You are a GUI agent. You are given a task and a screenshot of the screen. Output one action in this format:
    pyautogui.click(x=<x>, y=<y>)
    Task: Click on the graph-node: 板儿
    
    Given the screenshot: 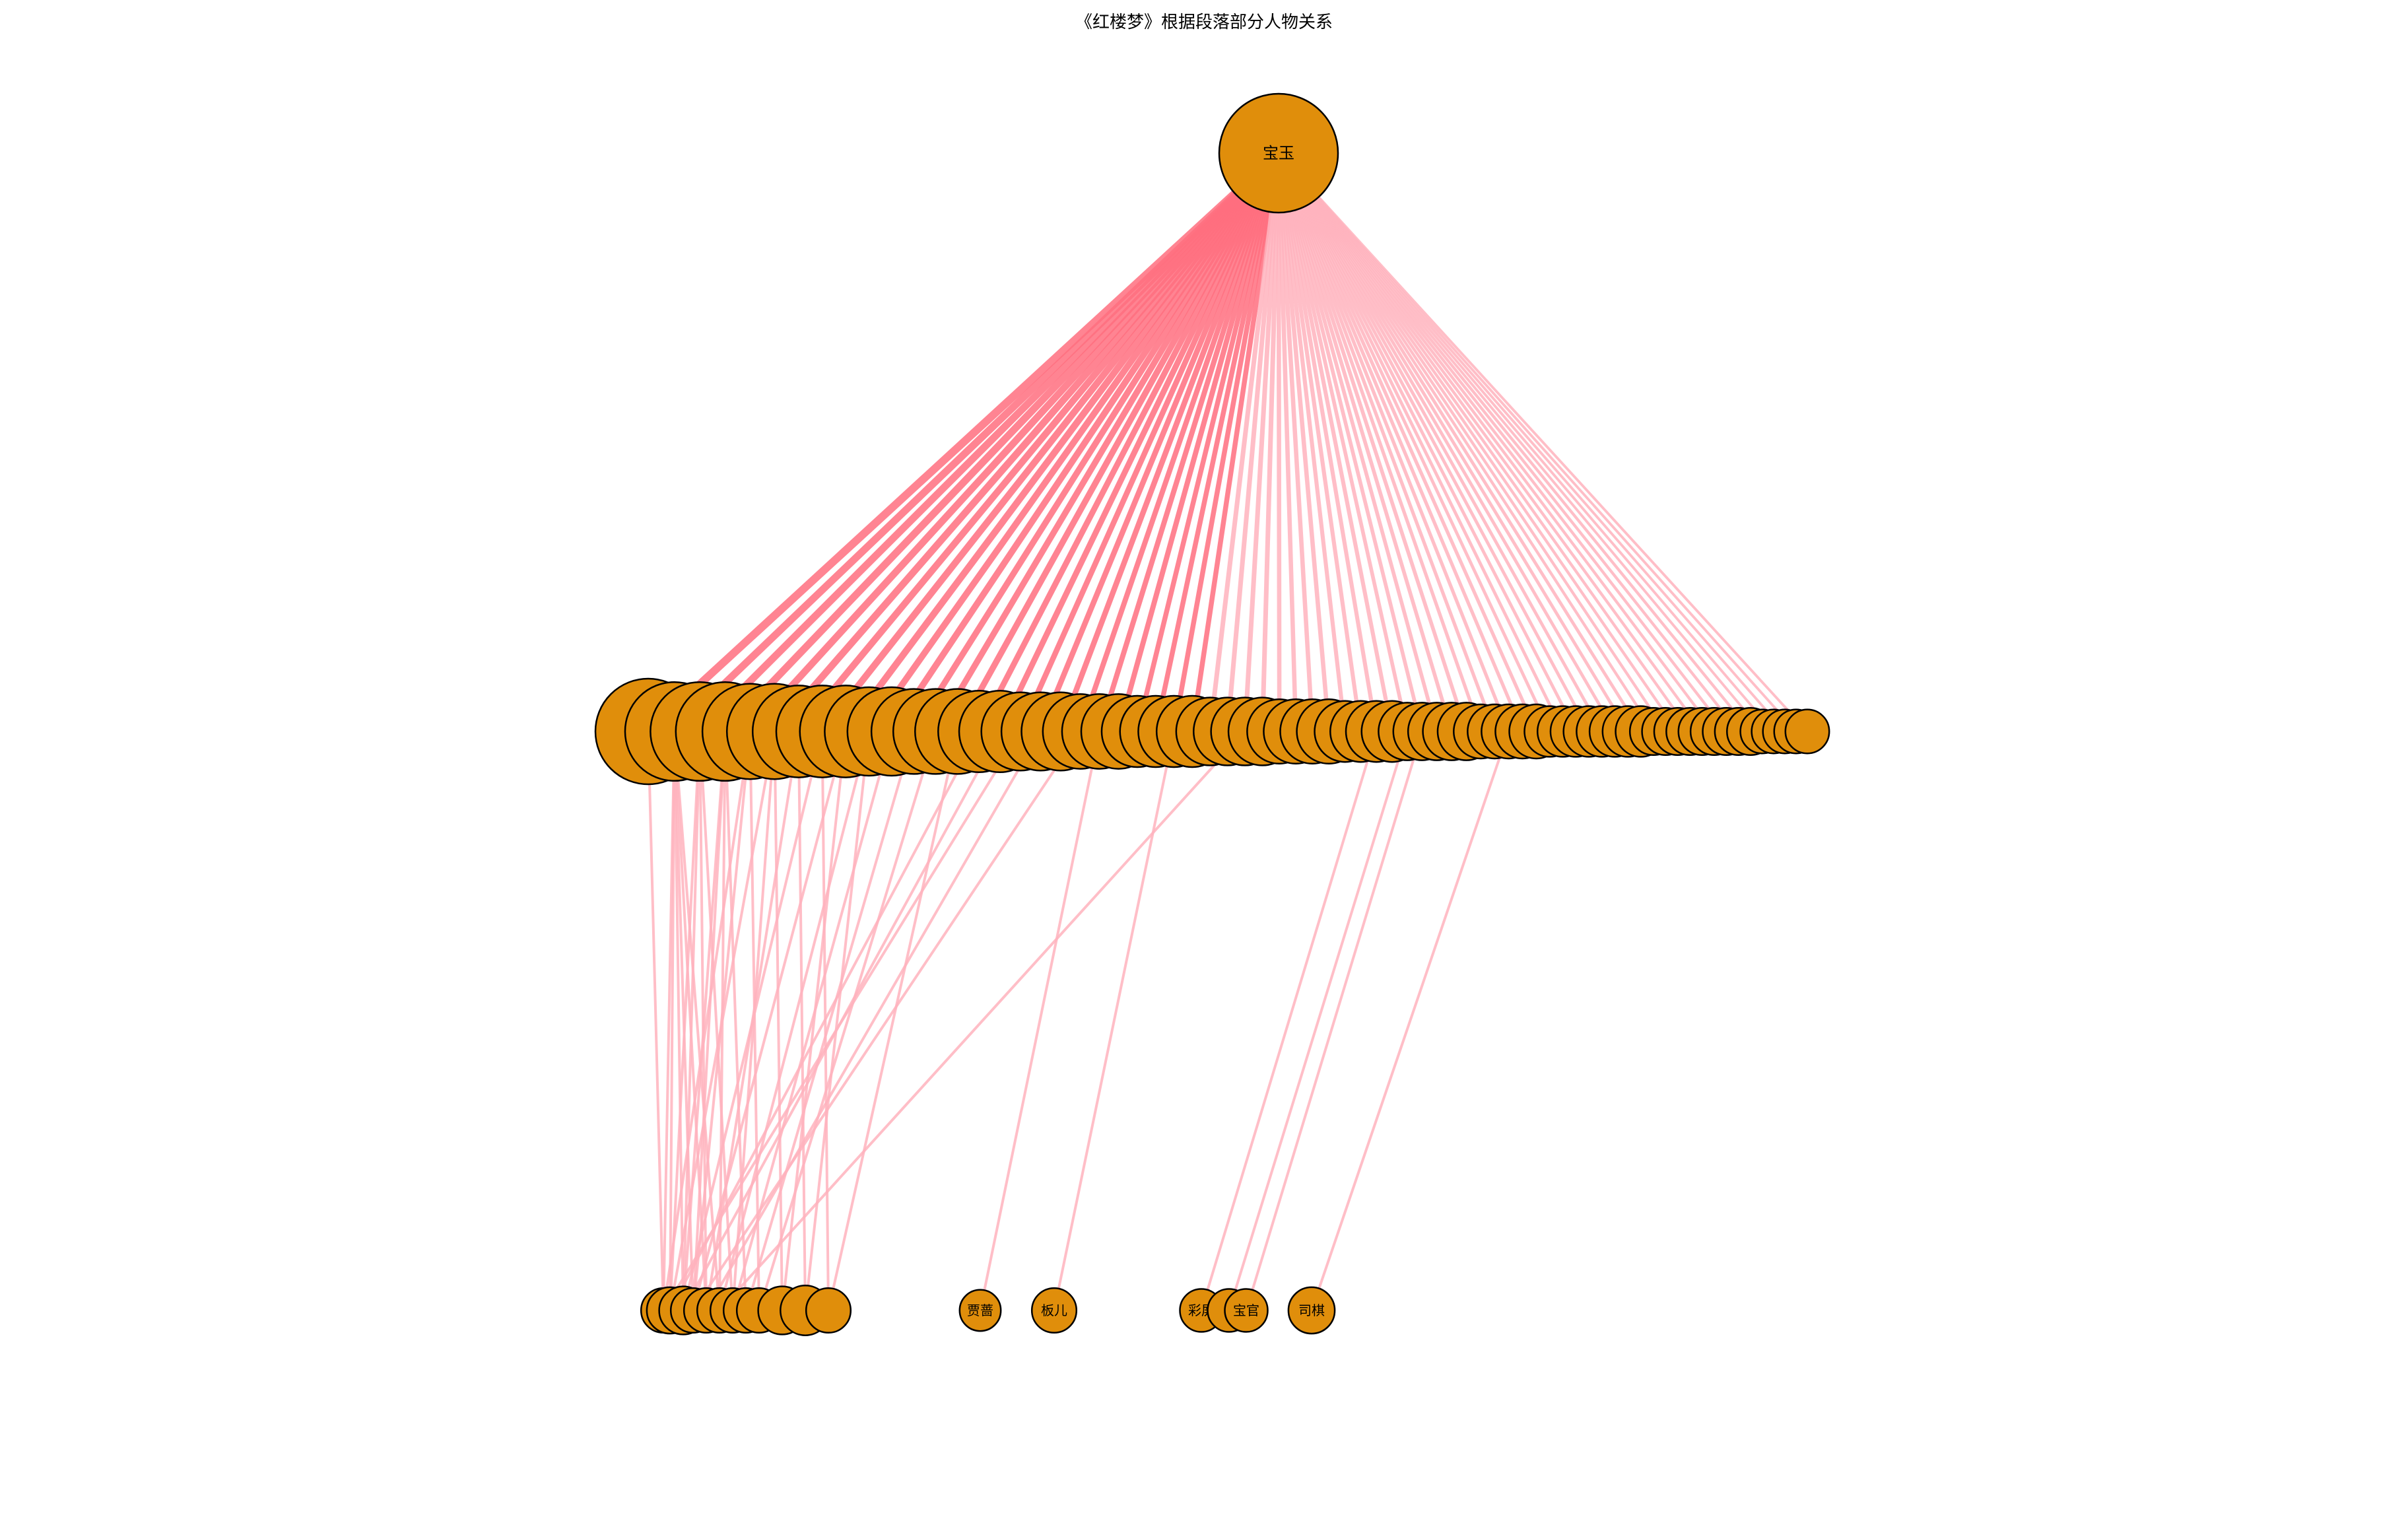 What is the action you would take?
    pyautogui.click(x=1054, y=1310)
    